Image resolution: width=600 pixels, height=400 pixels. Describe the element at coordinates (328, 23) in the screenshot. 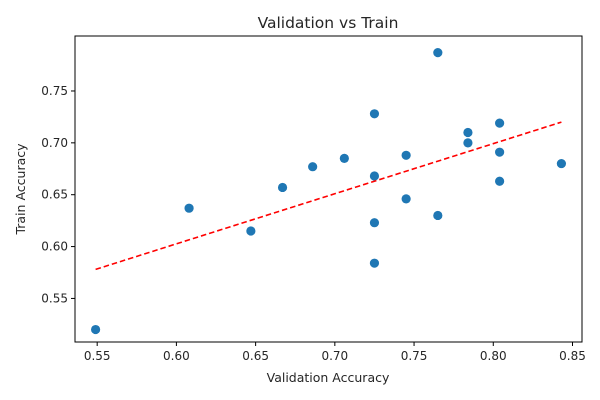

I see `chart-title: Validation vs Train` at that location.